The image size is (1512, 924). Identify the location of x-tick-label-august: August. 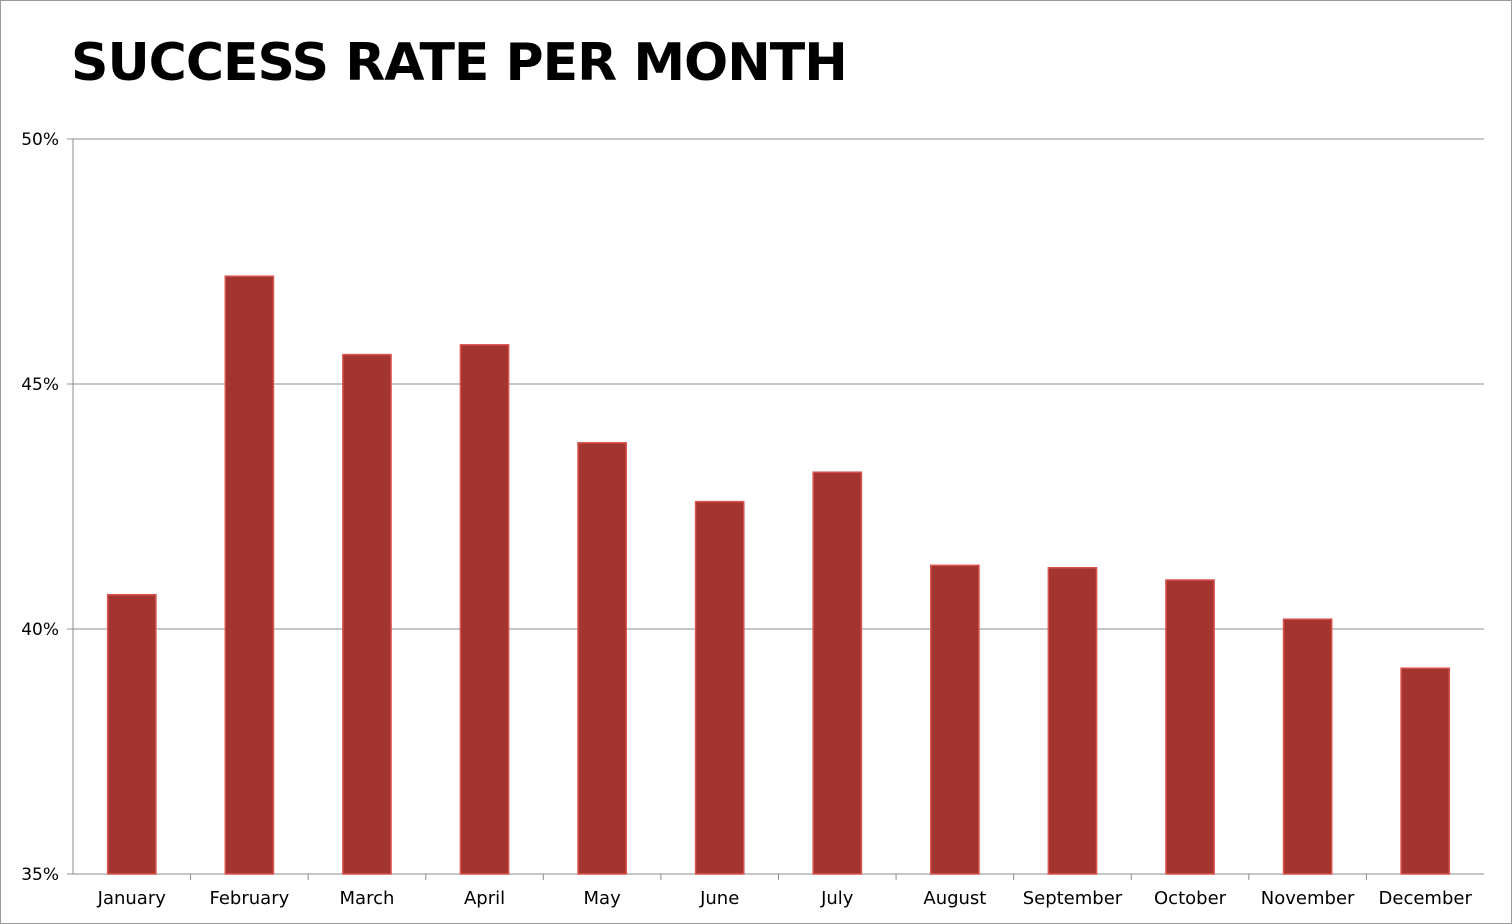
(954, 898).